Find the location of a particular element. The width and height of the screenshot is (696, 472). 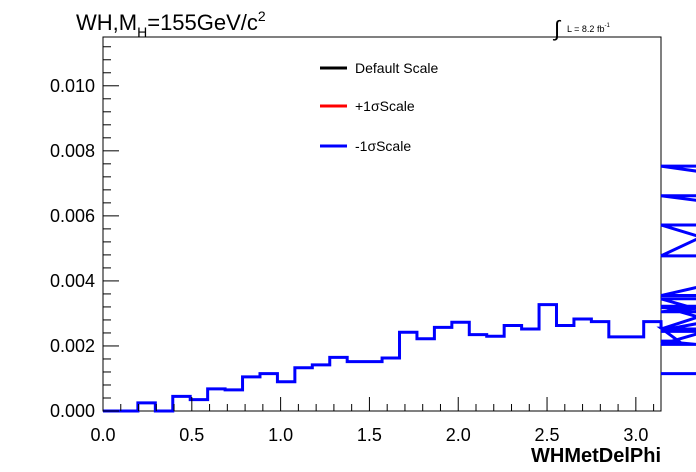

y-tick-label: 0.002 is located at coordinates (72, 346).